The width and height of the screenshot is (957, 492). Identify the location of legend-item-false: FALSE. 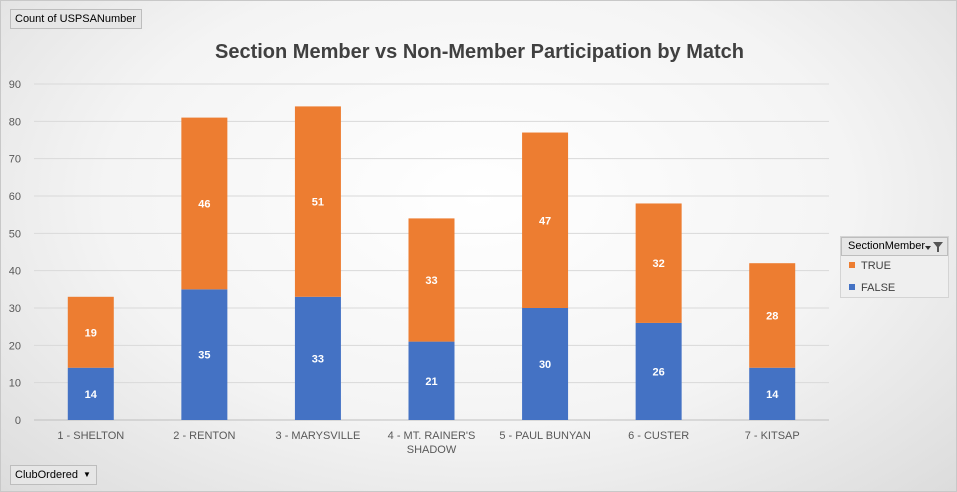
(872, 288).